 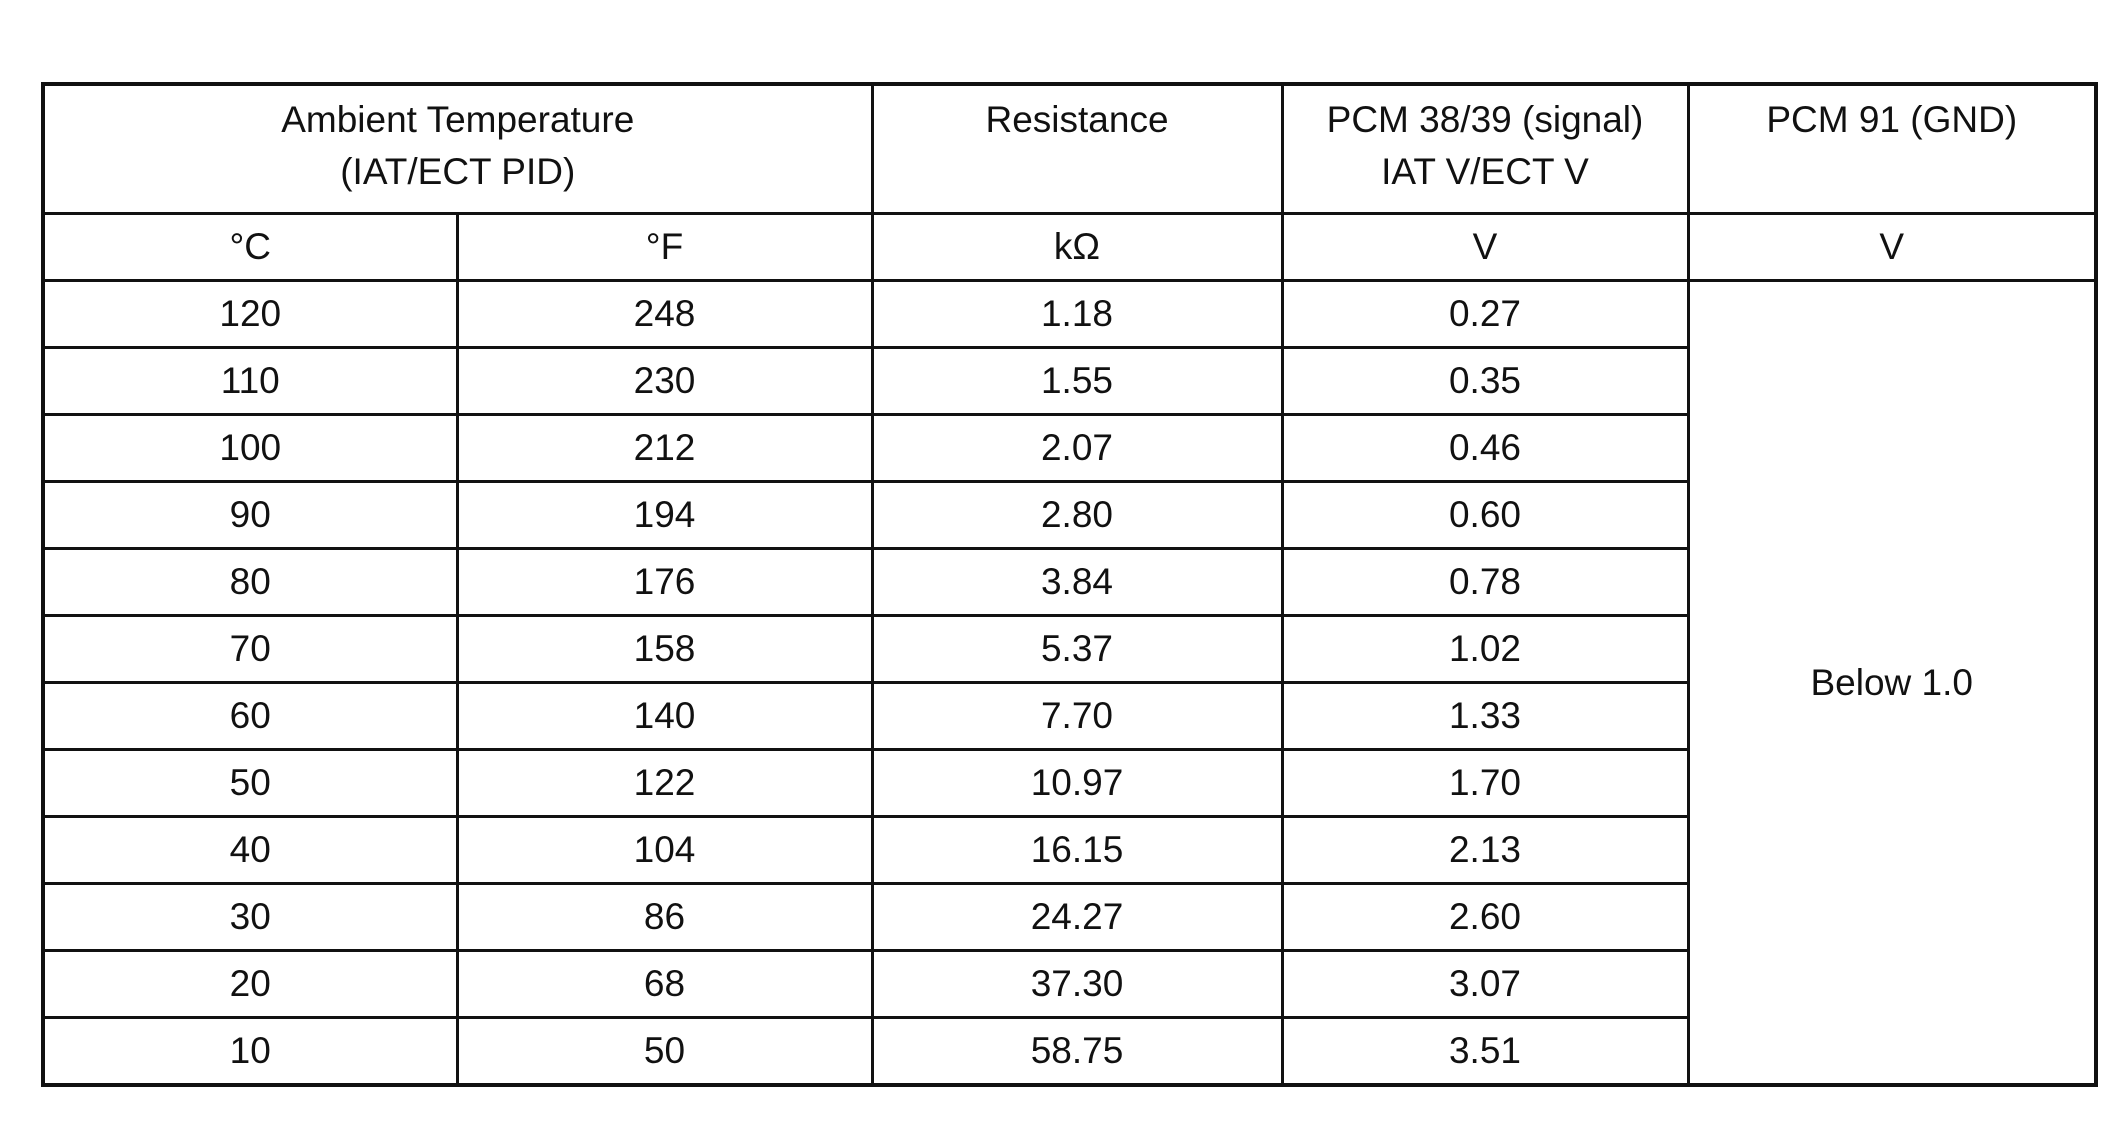 What do you see at coordinates (1485, 917) in the screenshot?
I see `data-cell: 2.60` at bounding box center [1485, 917].